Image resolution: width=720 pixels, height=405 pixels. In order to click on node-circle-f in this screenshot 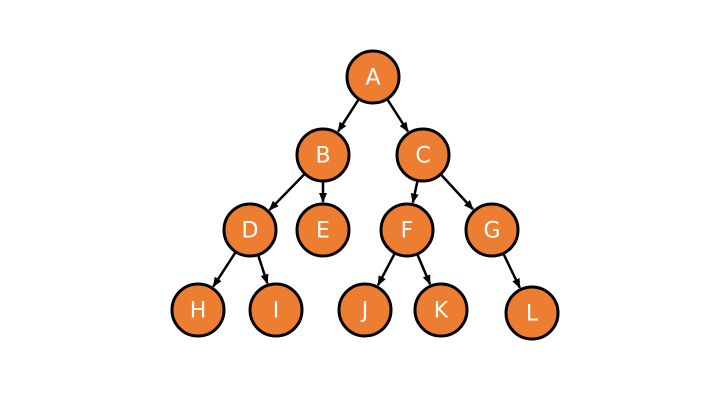, I will do `click(407, 230)`.